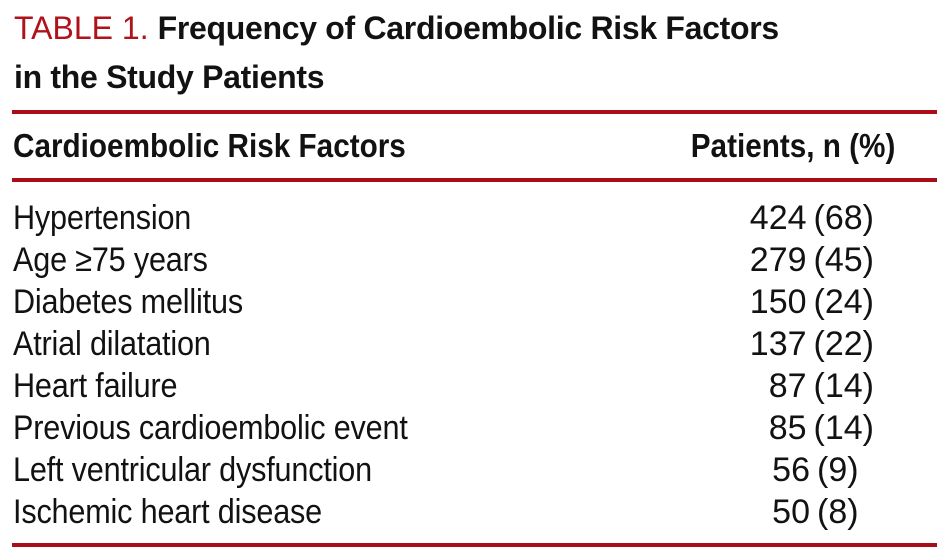 The image size is (940, 560). I want to click on top-rule, so click(474, 112).